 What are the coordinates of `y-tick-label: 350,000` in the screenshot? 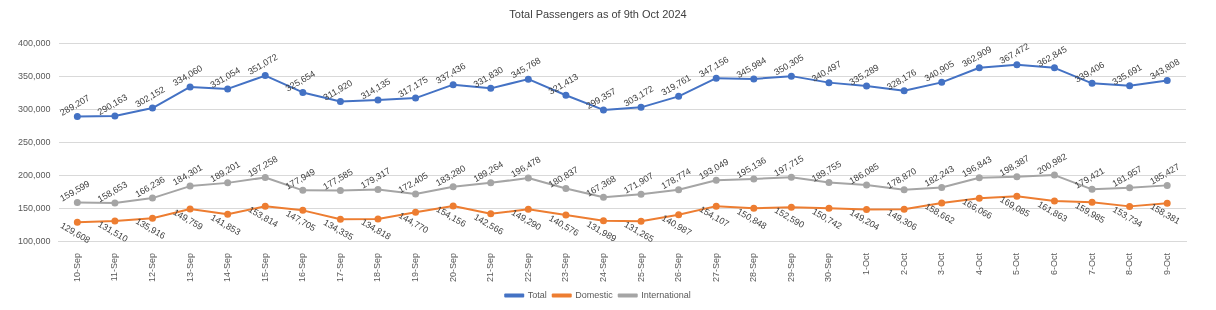 It's located at (34, 75).